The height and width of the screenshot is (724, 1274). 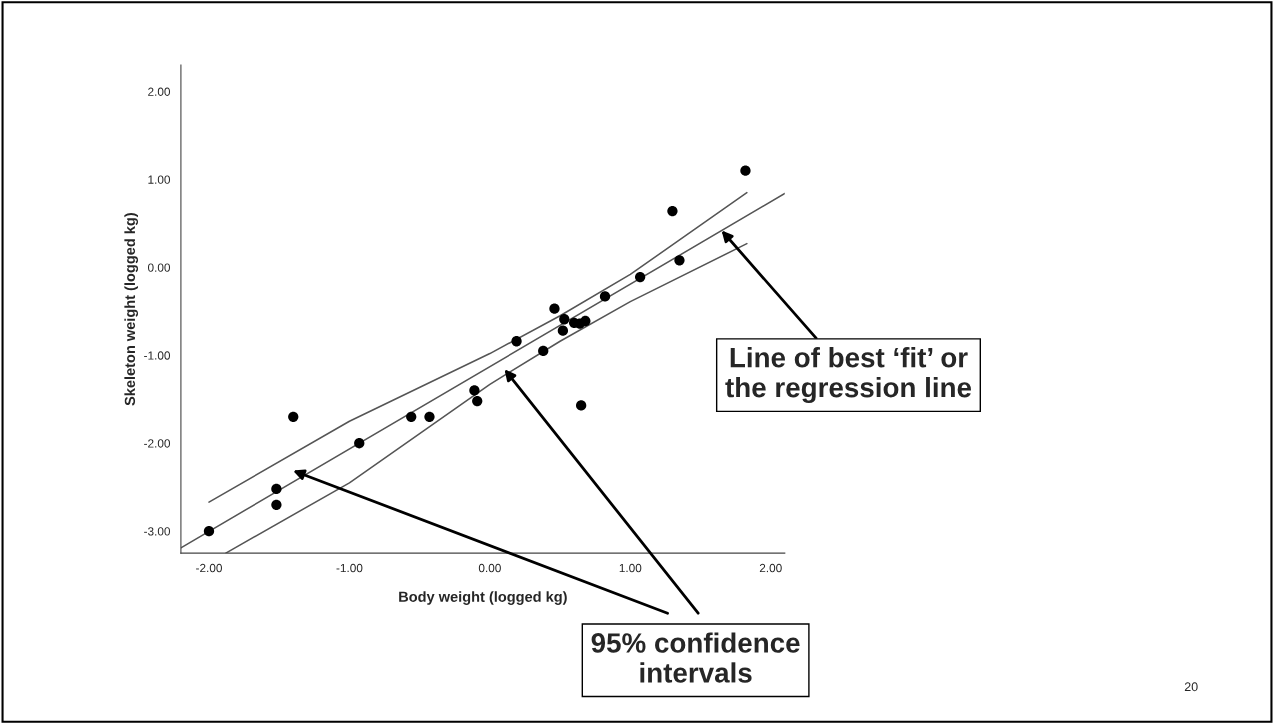 What do you see at coordinates (848, 375) in the screenshot?
I see `annotation: Line of best ‘fit’ or the regression line` at bounding box center [848, 375].